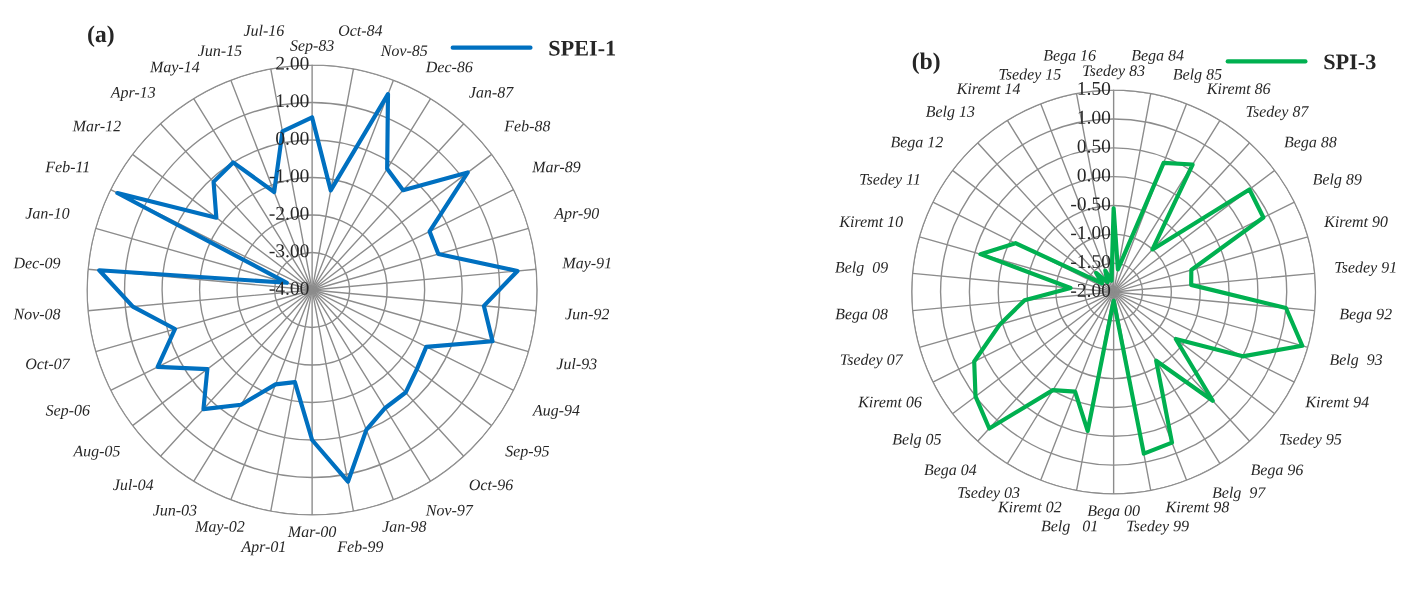 This screenshot has width=1420, height=593. I want to click on spoke-label: Dec-86, so click(449, 67).